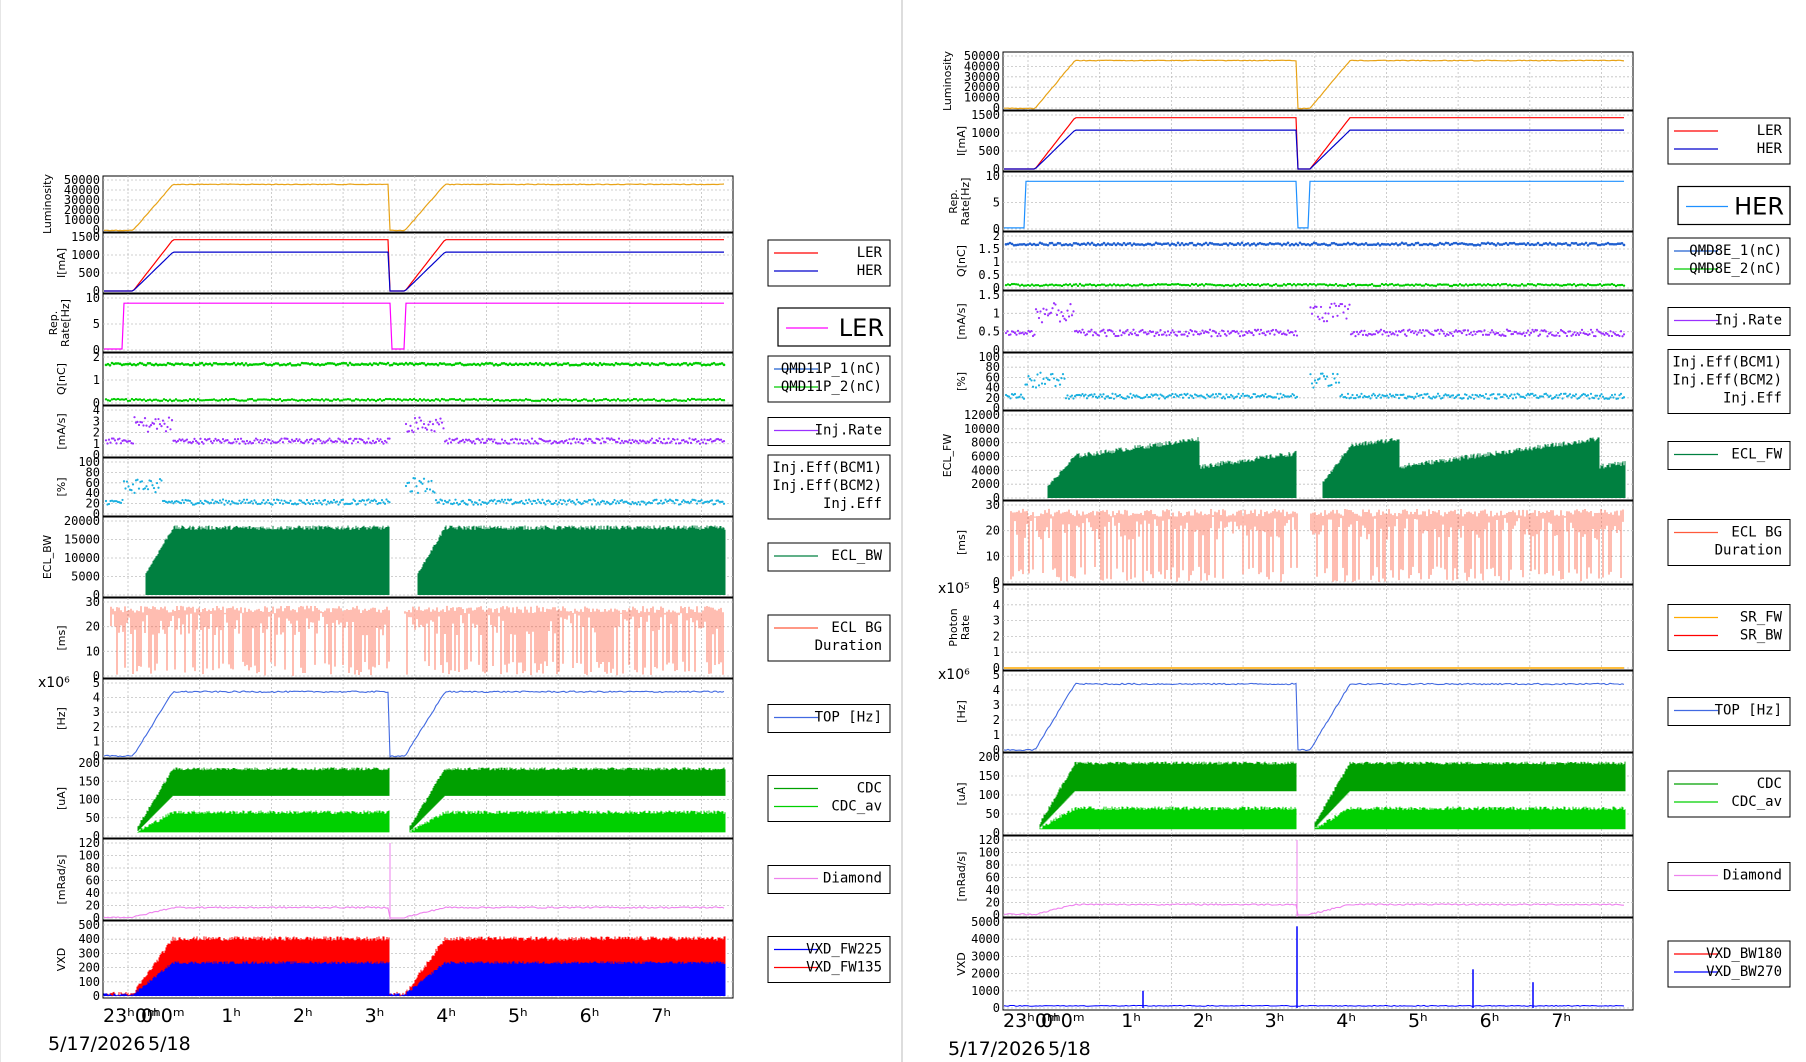 This screenshot has height=1062, width=1806. What do you see at coordinates (375, 1016) in the screenshot?
I see `x-tick-label: 3ʰ` at bounding box center [375, 1016].